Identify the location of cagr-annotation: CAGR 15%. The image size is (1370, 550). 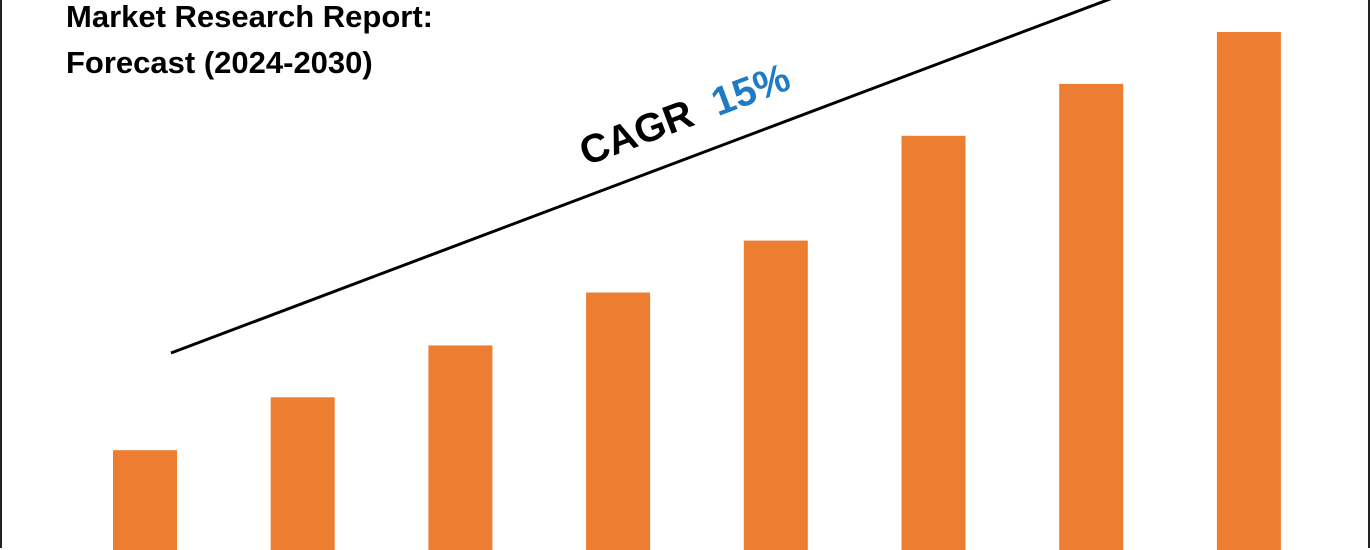
(685, 114).